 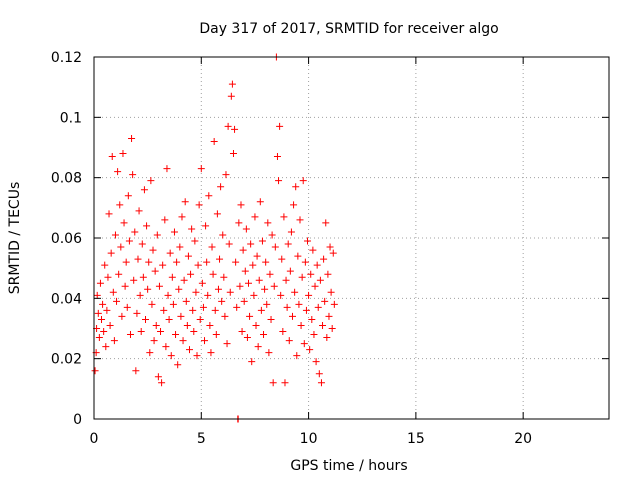 I want to click on y-tick-label: 0, so click(x=77, y=420).